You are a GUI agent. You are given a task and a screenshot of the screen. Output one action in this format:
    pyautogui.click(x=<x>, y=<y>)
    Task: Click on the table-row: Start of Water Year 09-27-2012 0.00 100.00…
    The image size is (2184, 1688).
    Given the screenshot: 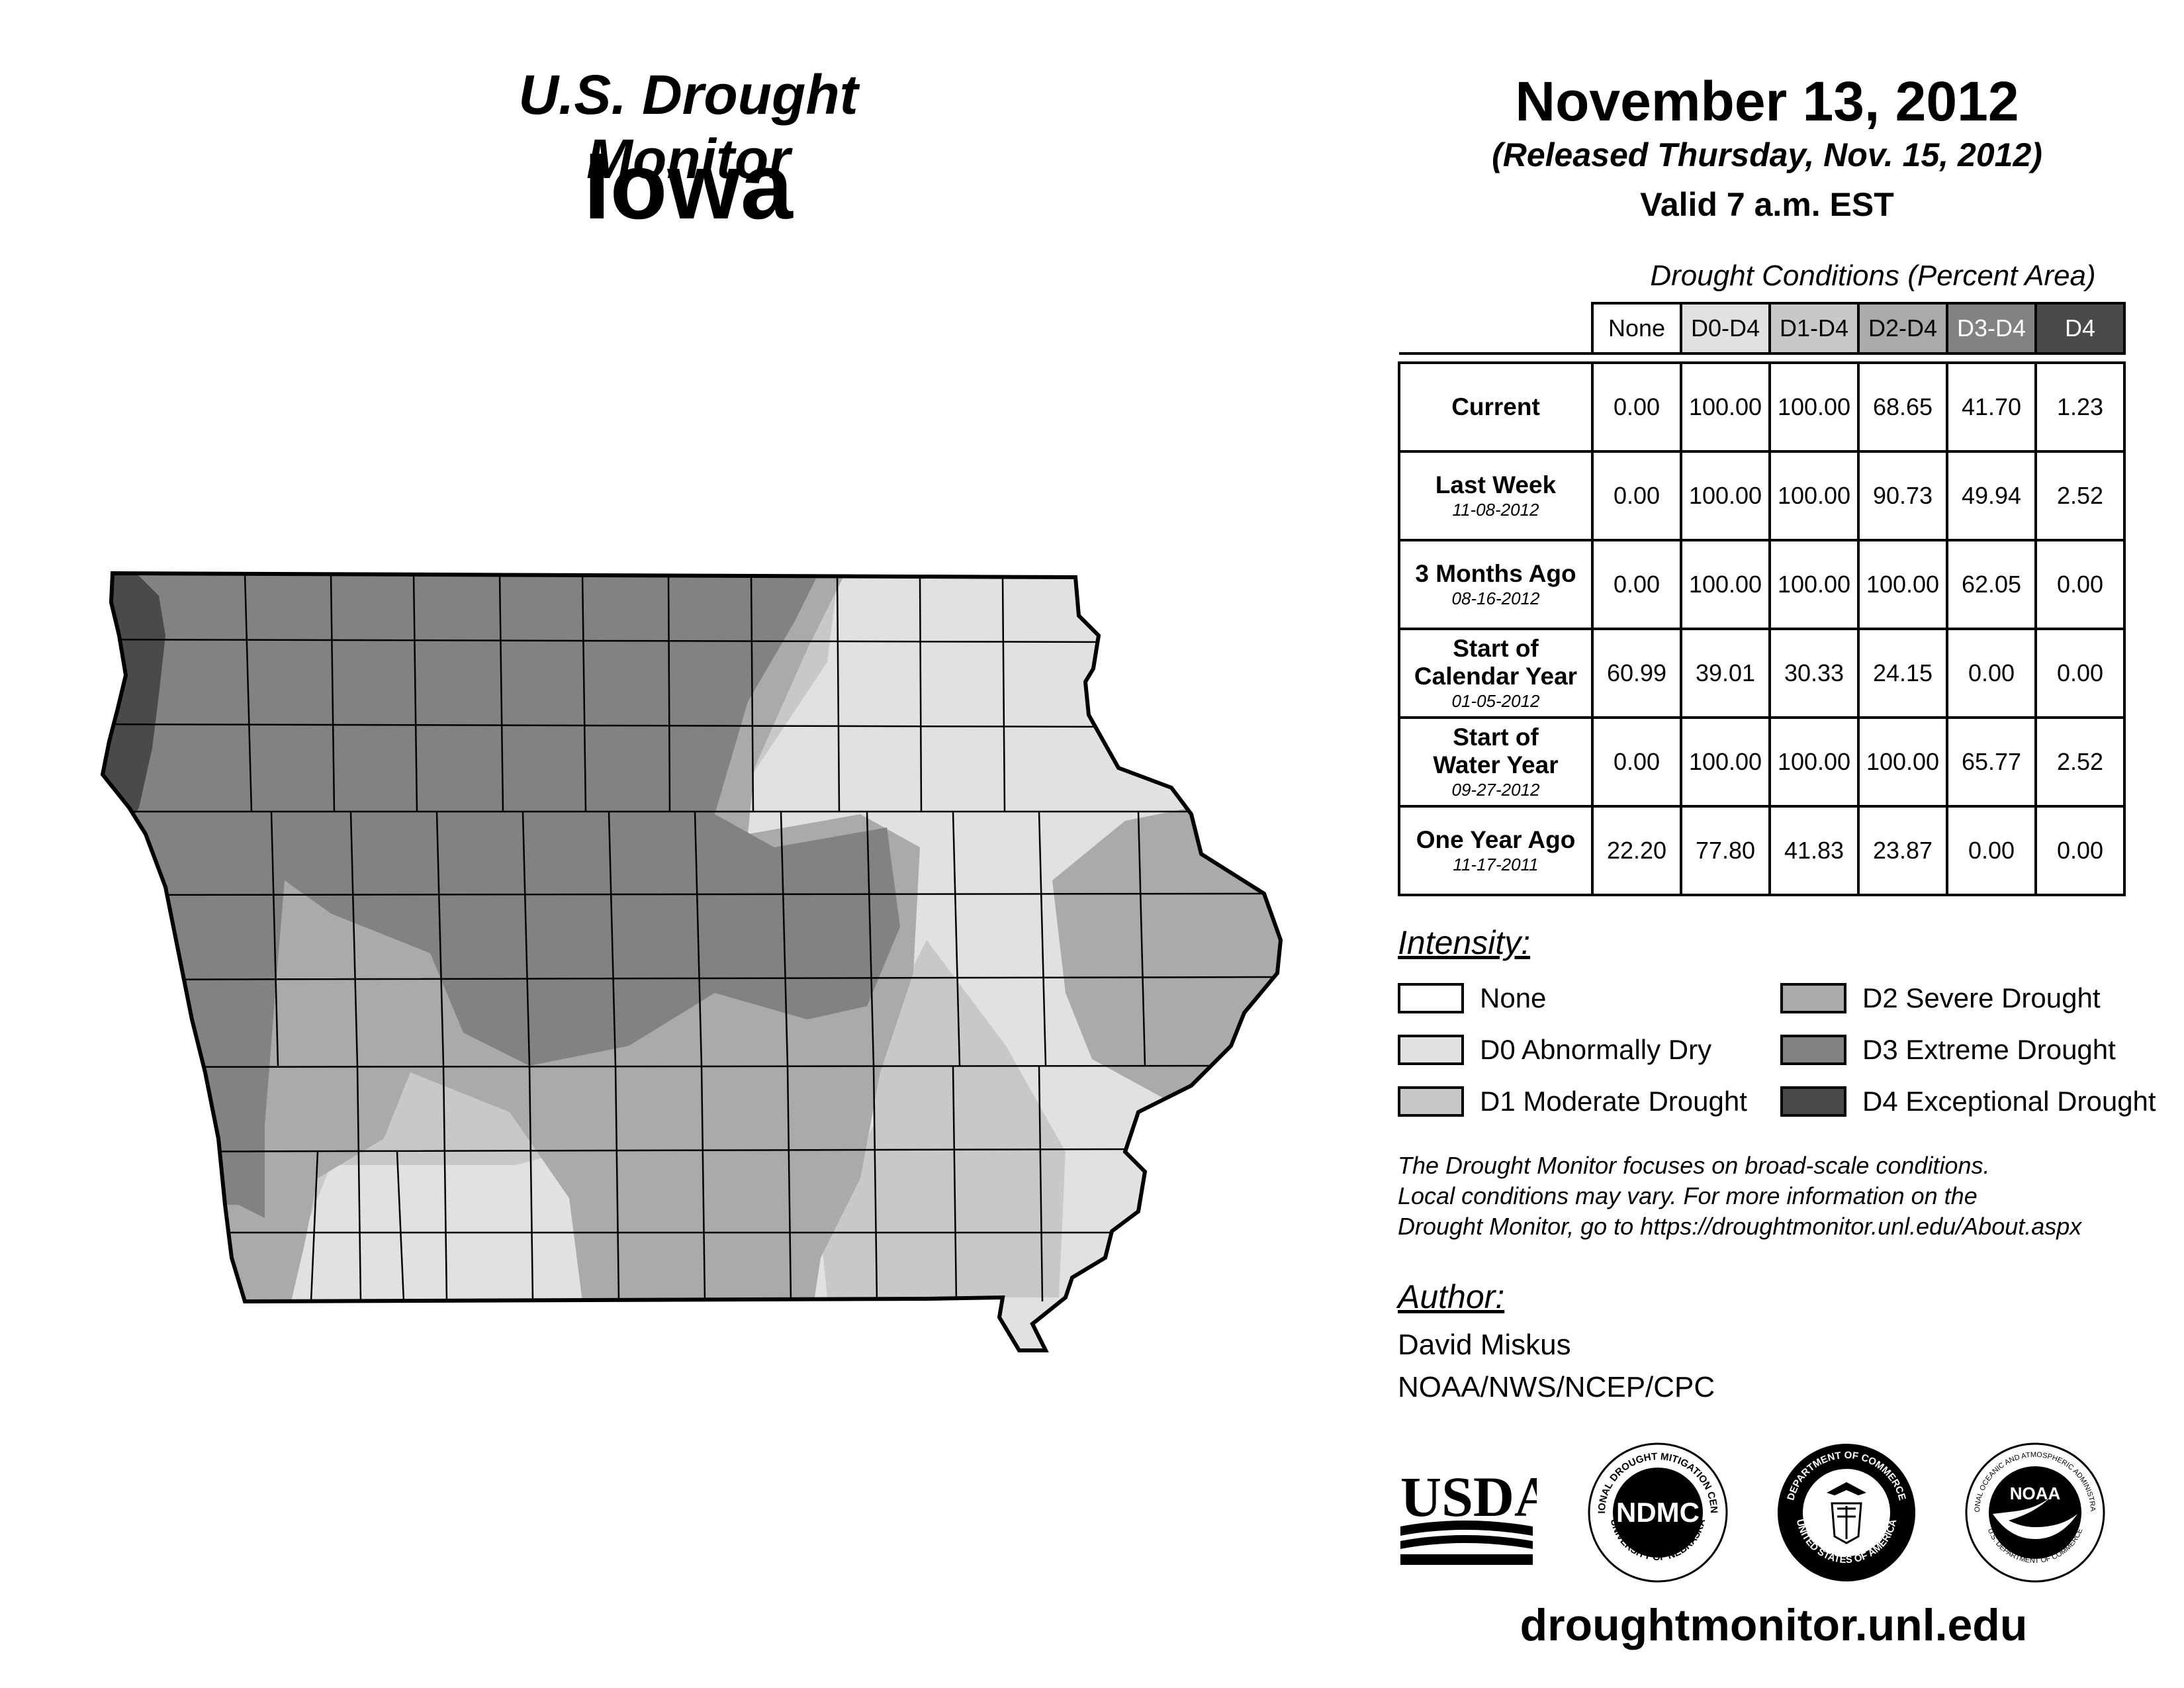 What is the action you would take?
    pyautogui.click(x=1762, y=762)
    